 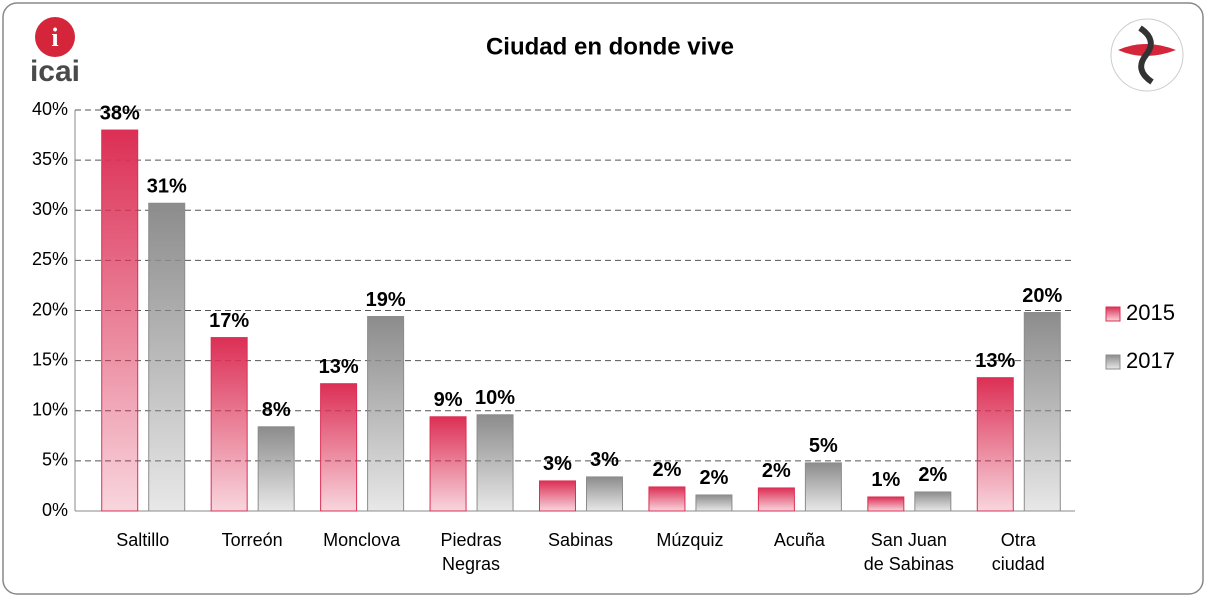 I want to click on x-tick-label: Acuña, so click(x=799, y=540).